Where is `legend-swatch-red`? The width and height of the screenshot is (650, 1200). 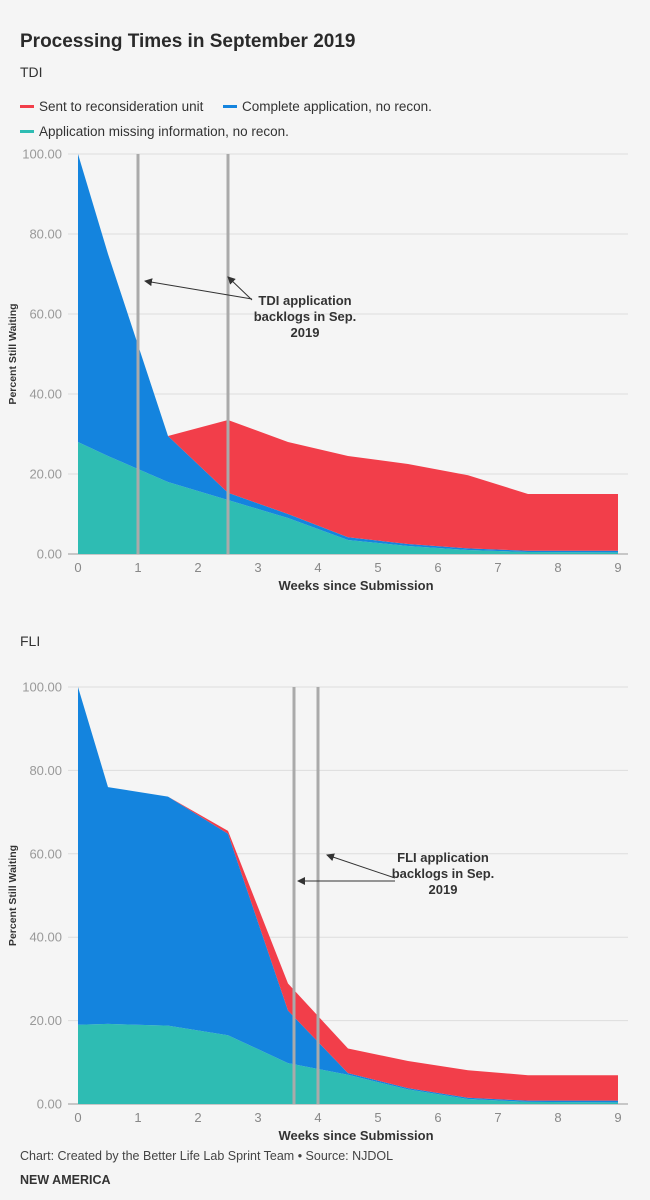 legend-swatch-red is located at coordinates (27, 106).